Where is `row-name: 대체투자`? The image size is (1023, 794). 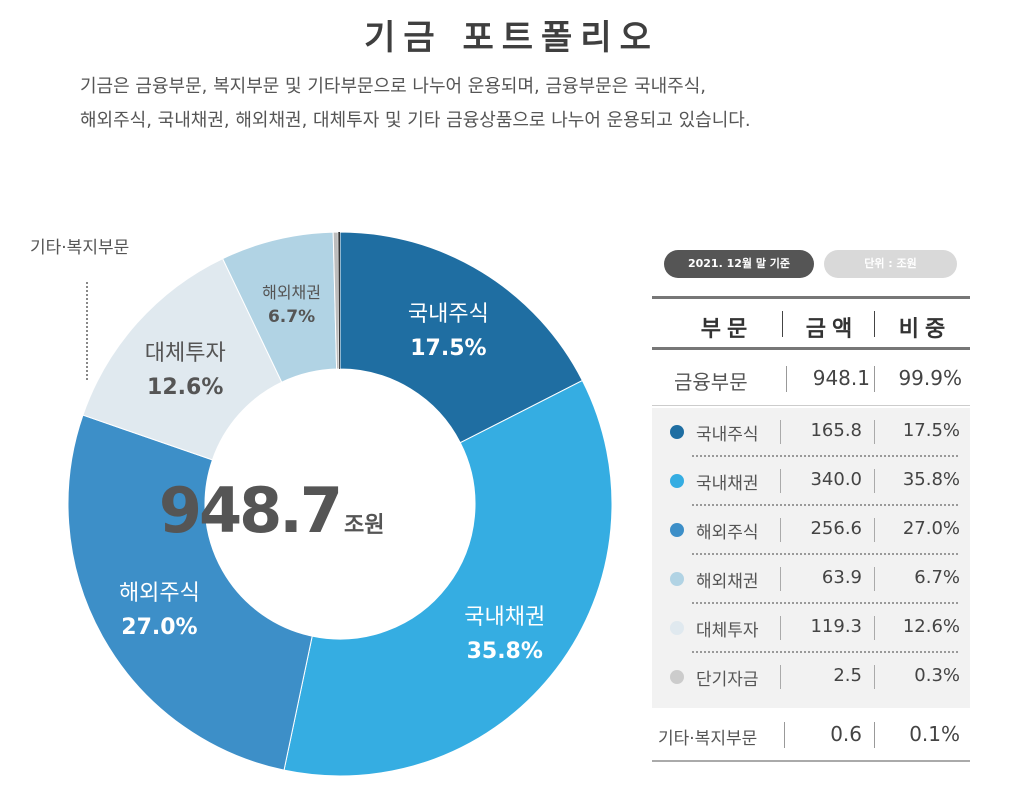 row-name: 대체투자 is located at coordinates (727, 631).